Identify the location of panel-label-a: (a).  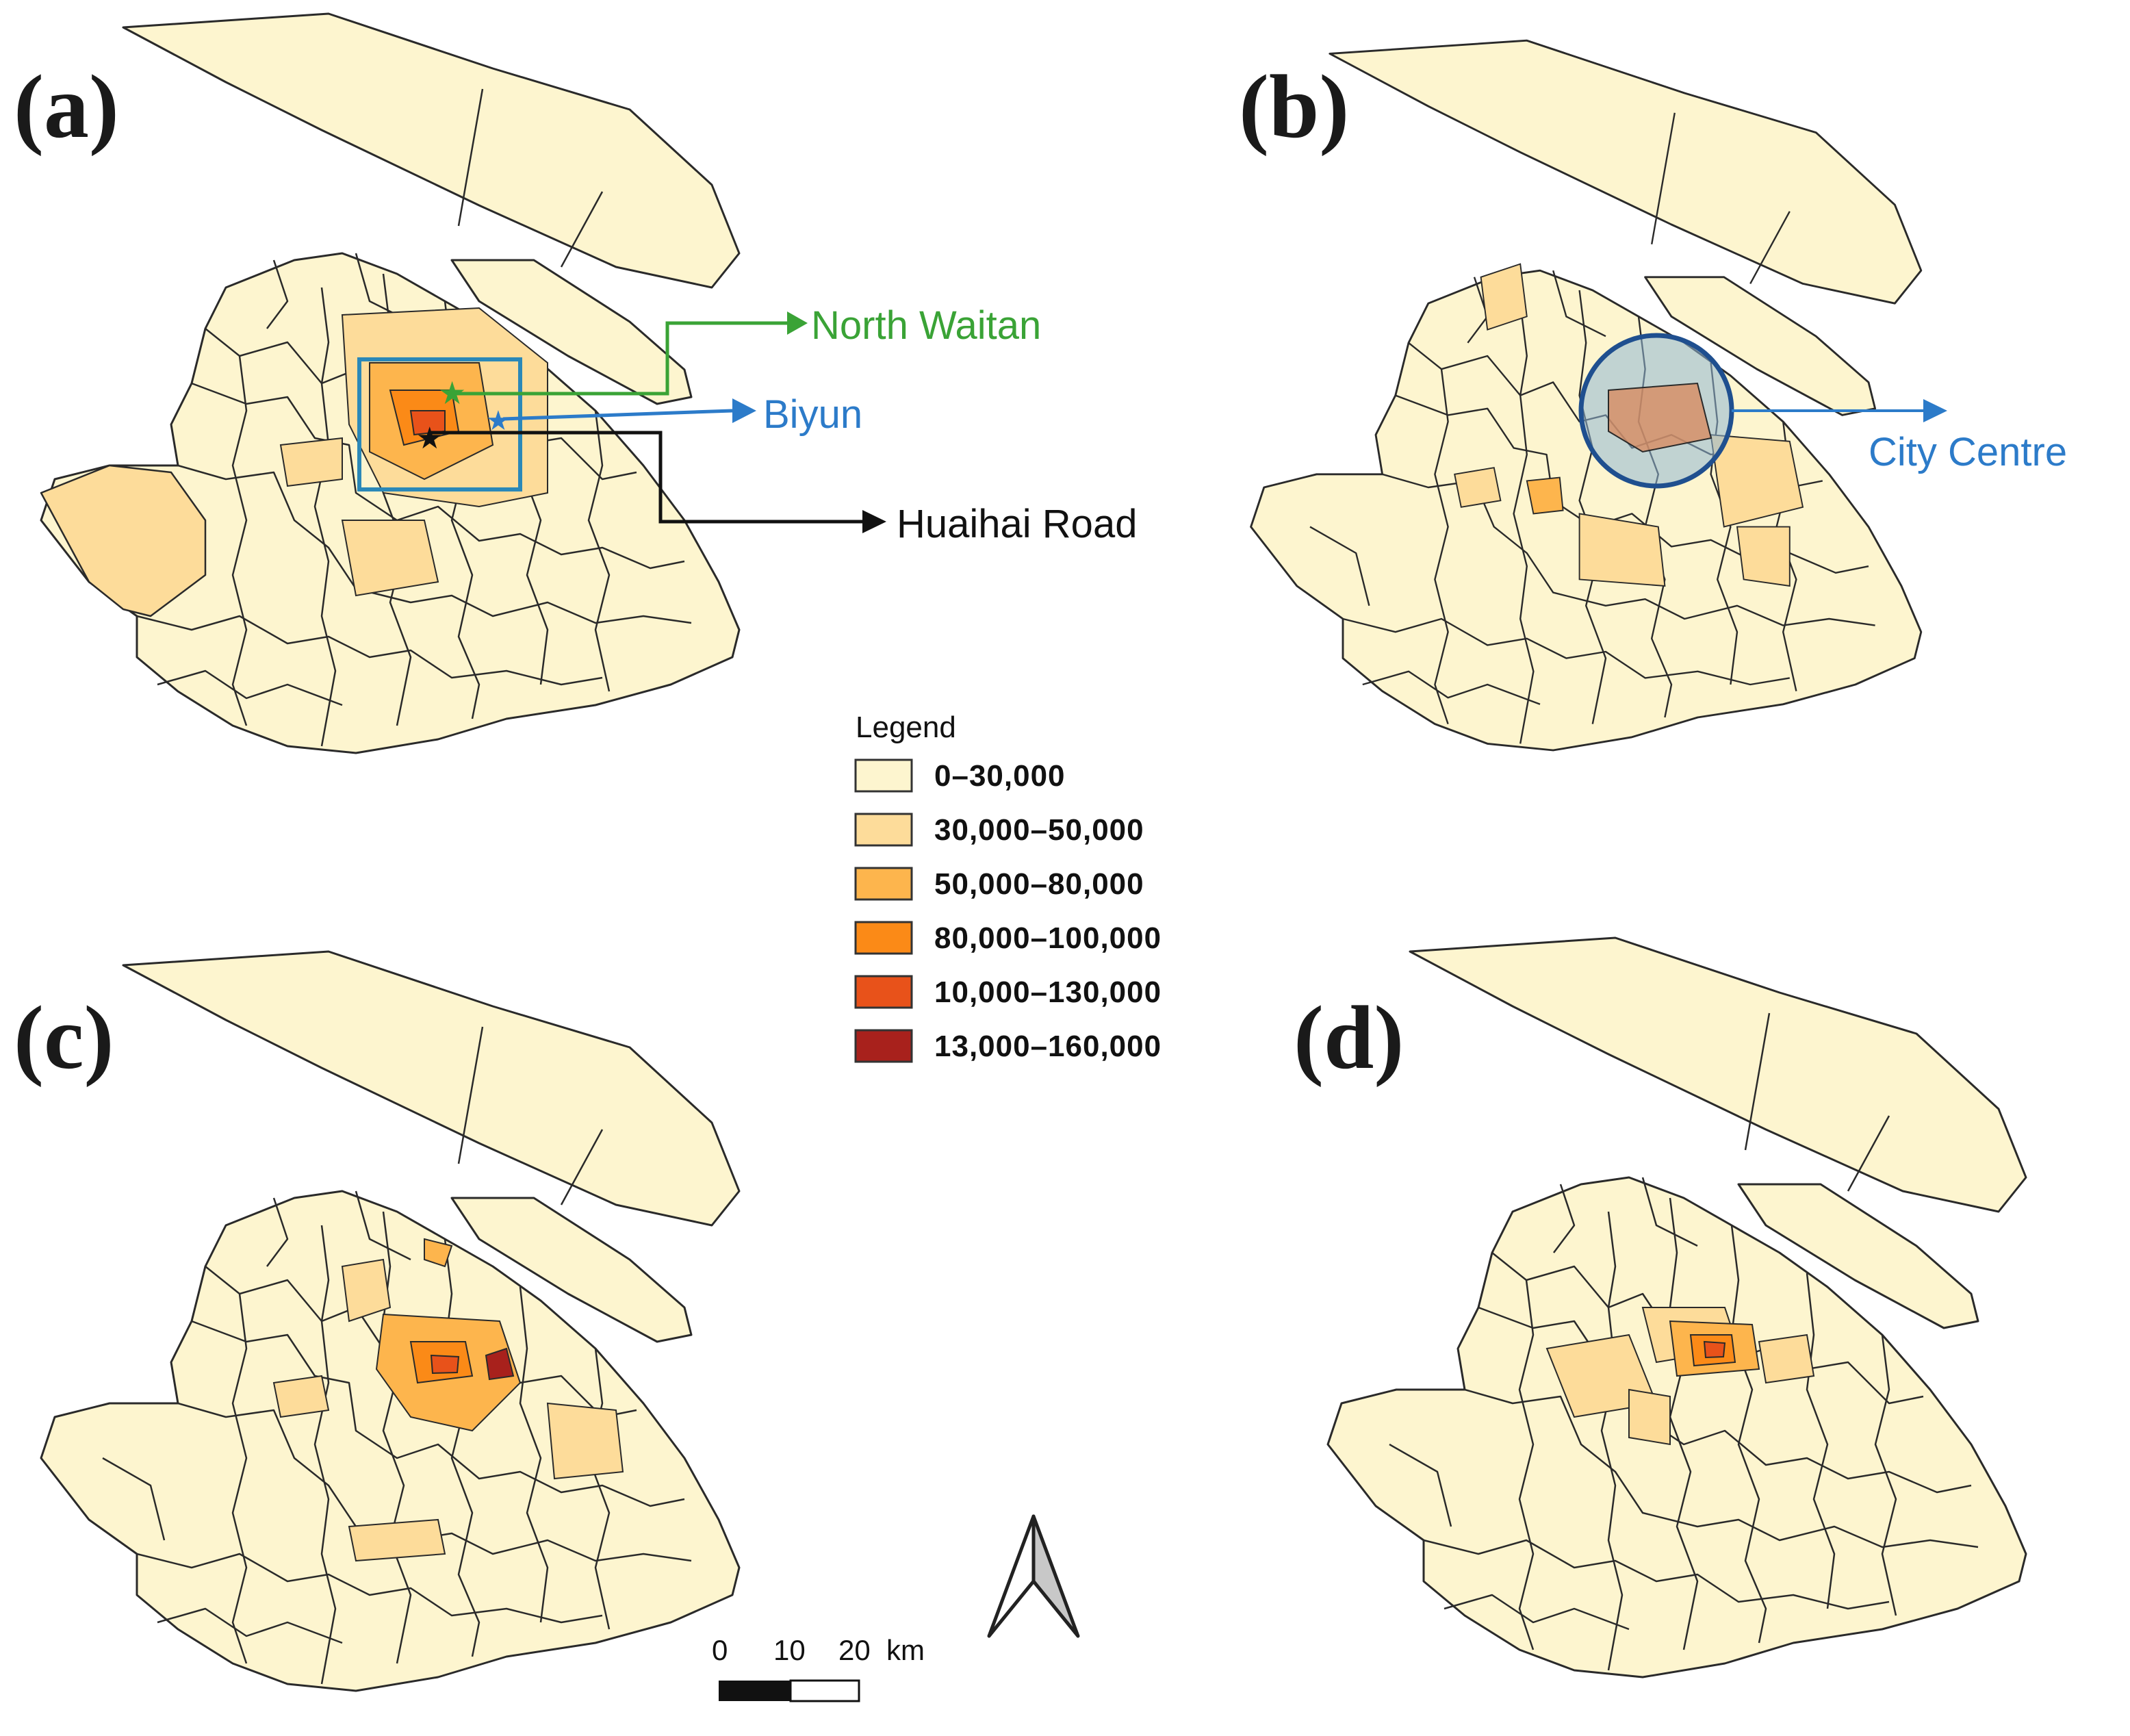
(66, 106).